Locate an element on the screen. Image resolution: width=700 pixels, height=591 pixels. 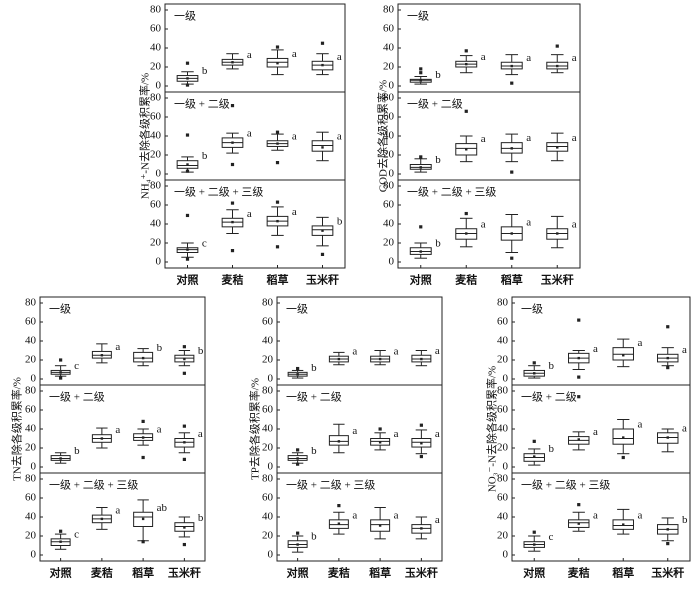
x-tick-label: 对照 is located at coordinates (61, 573).